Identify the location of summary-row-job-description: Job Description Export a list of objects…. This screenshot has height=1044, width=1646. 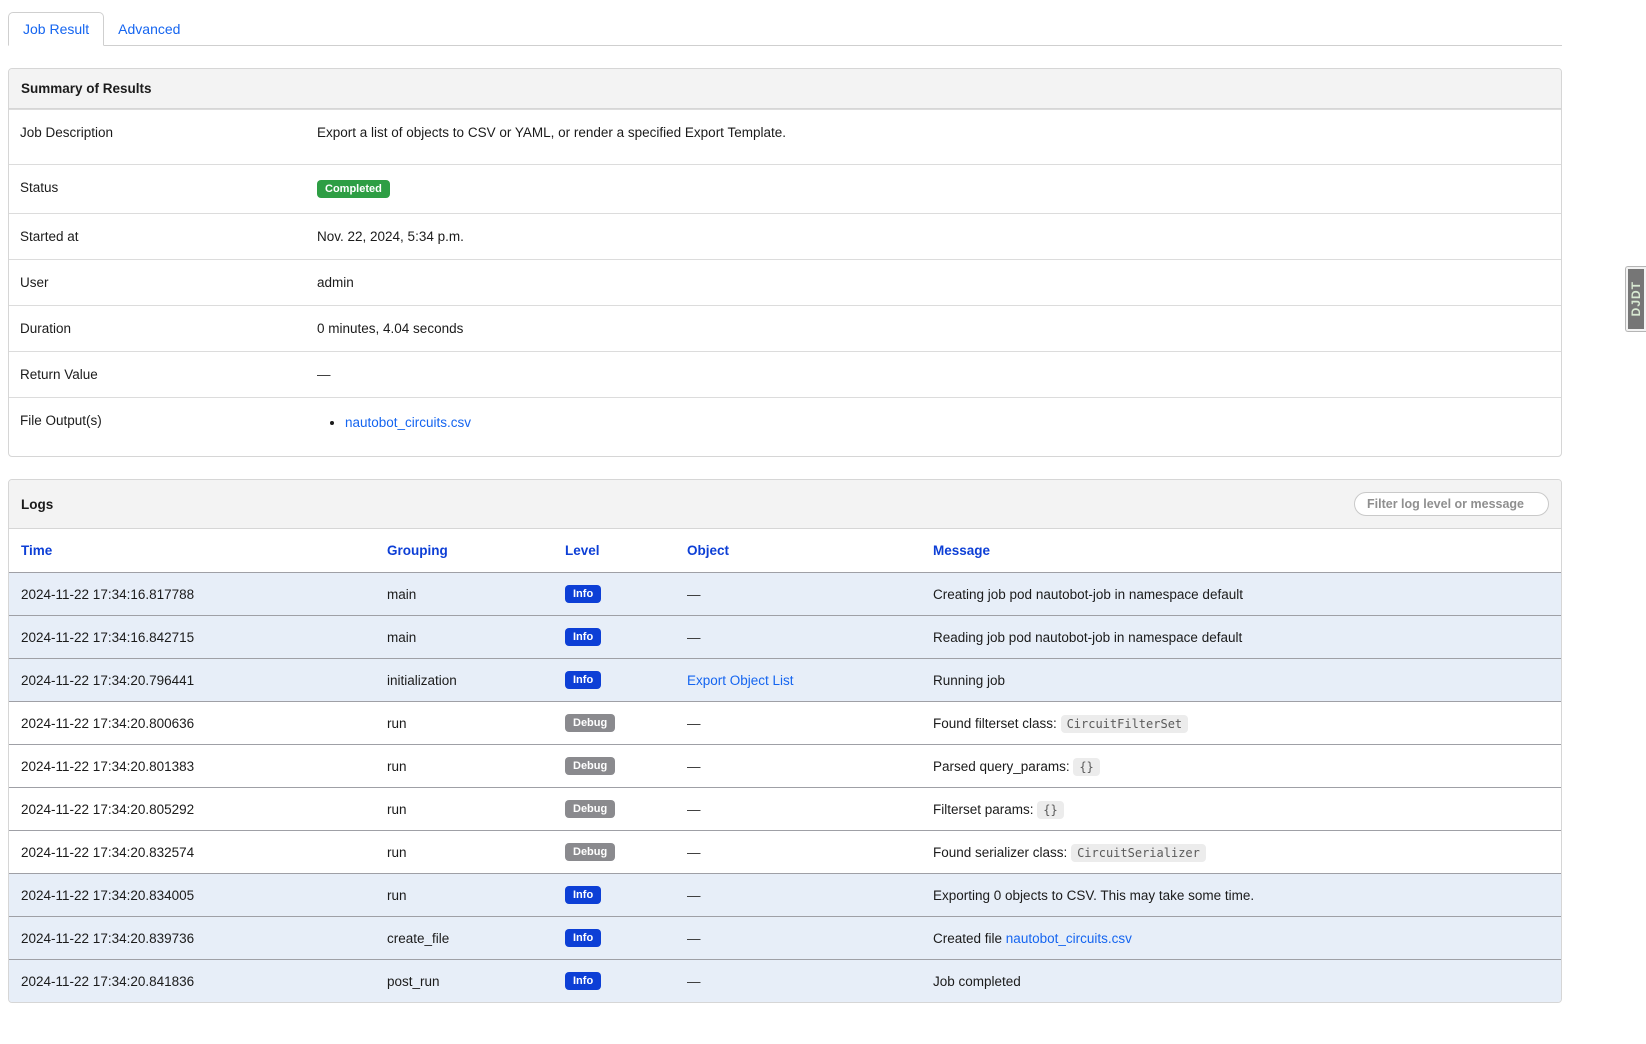
(785, 136).